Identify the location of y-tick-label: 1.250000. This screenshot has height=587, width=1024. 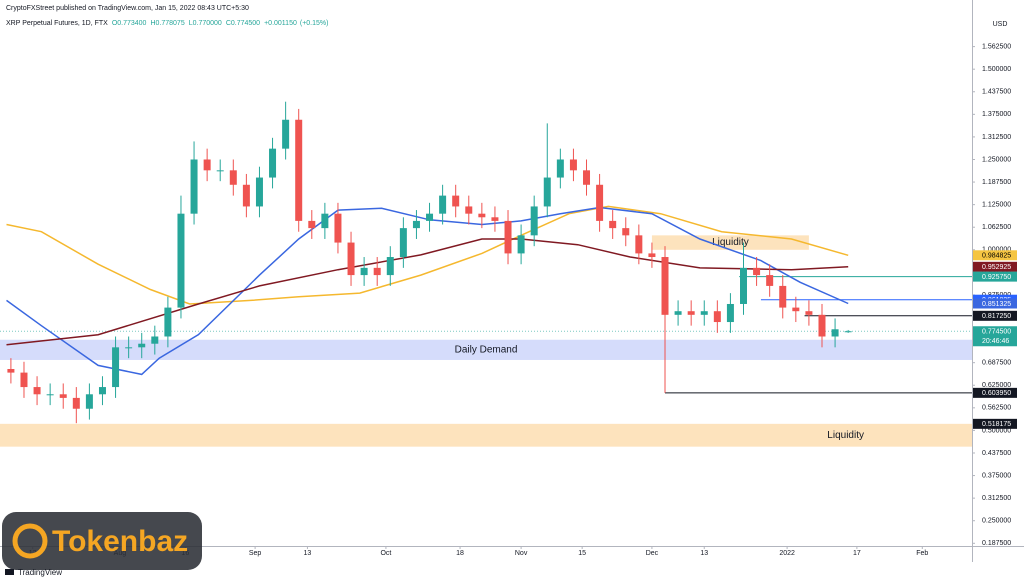
(996, 159).